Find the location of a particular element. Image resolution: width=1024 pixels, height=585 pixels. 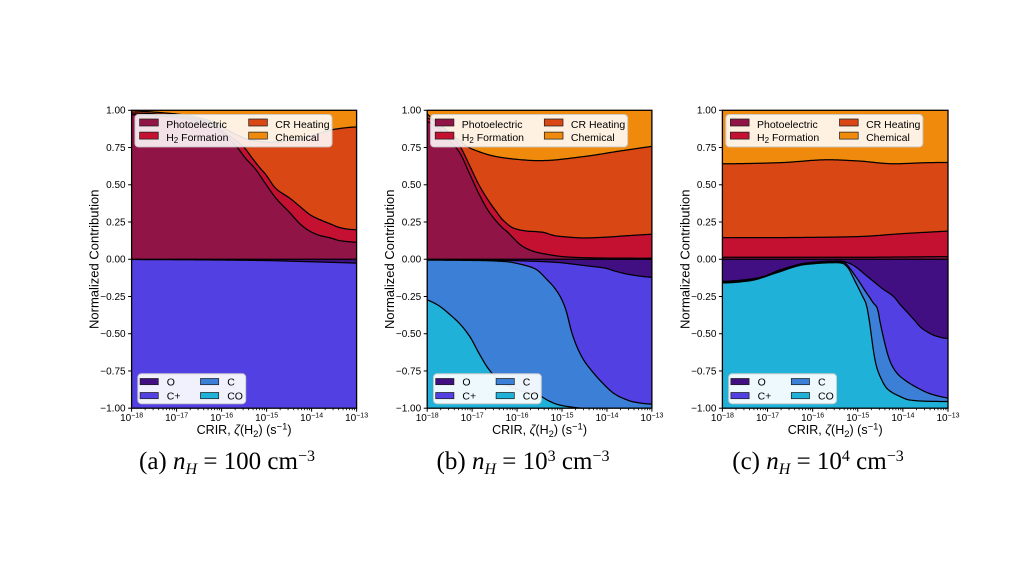

svg-text: (c) nH = 104 cm−3 is located at coordinates (818, 463).